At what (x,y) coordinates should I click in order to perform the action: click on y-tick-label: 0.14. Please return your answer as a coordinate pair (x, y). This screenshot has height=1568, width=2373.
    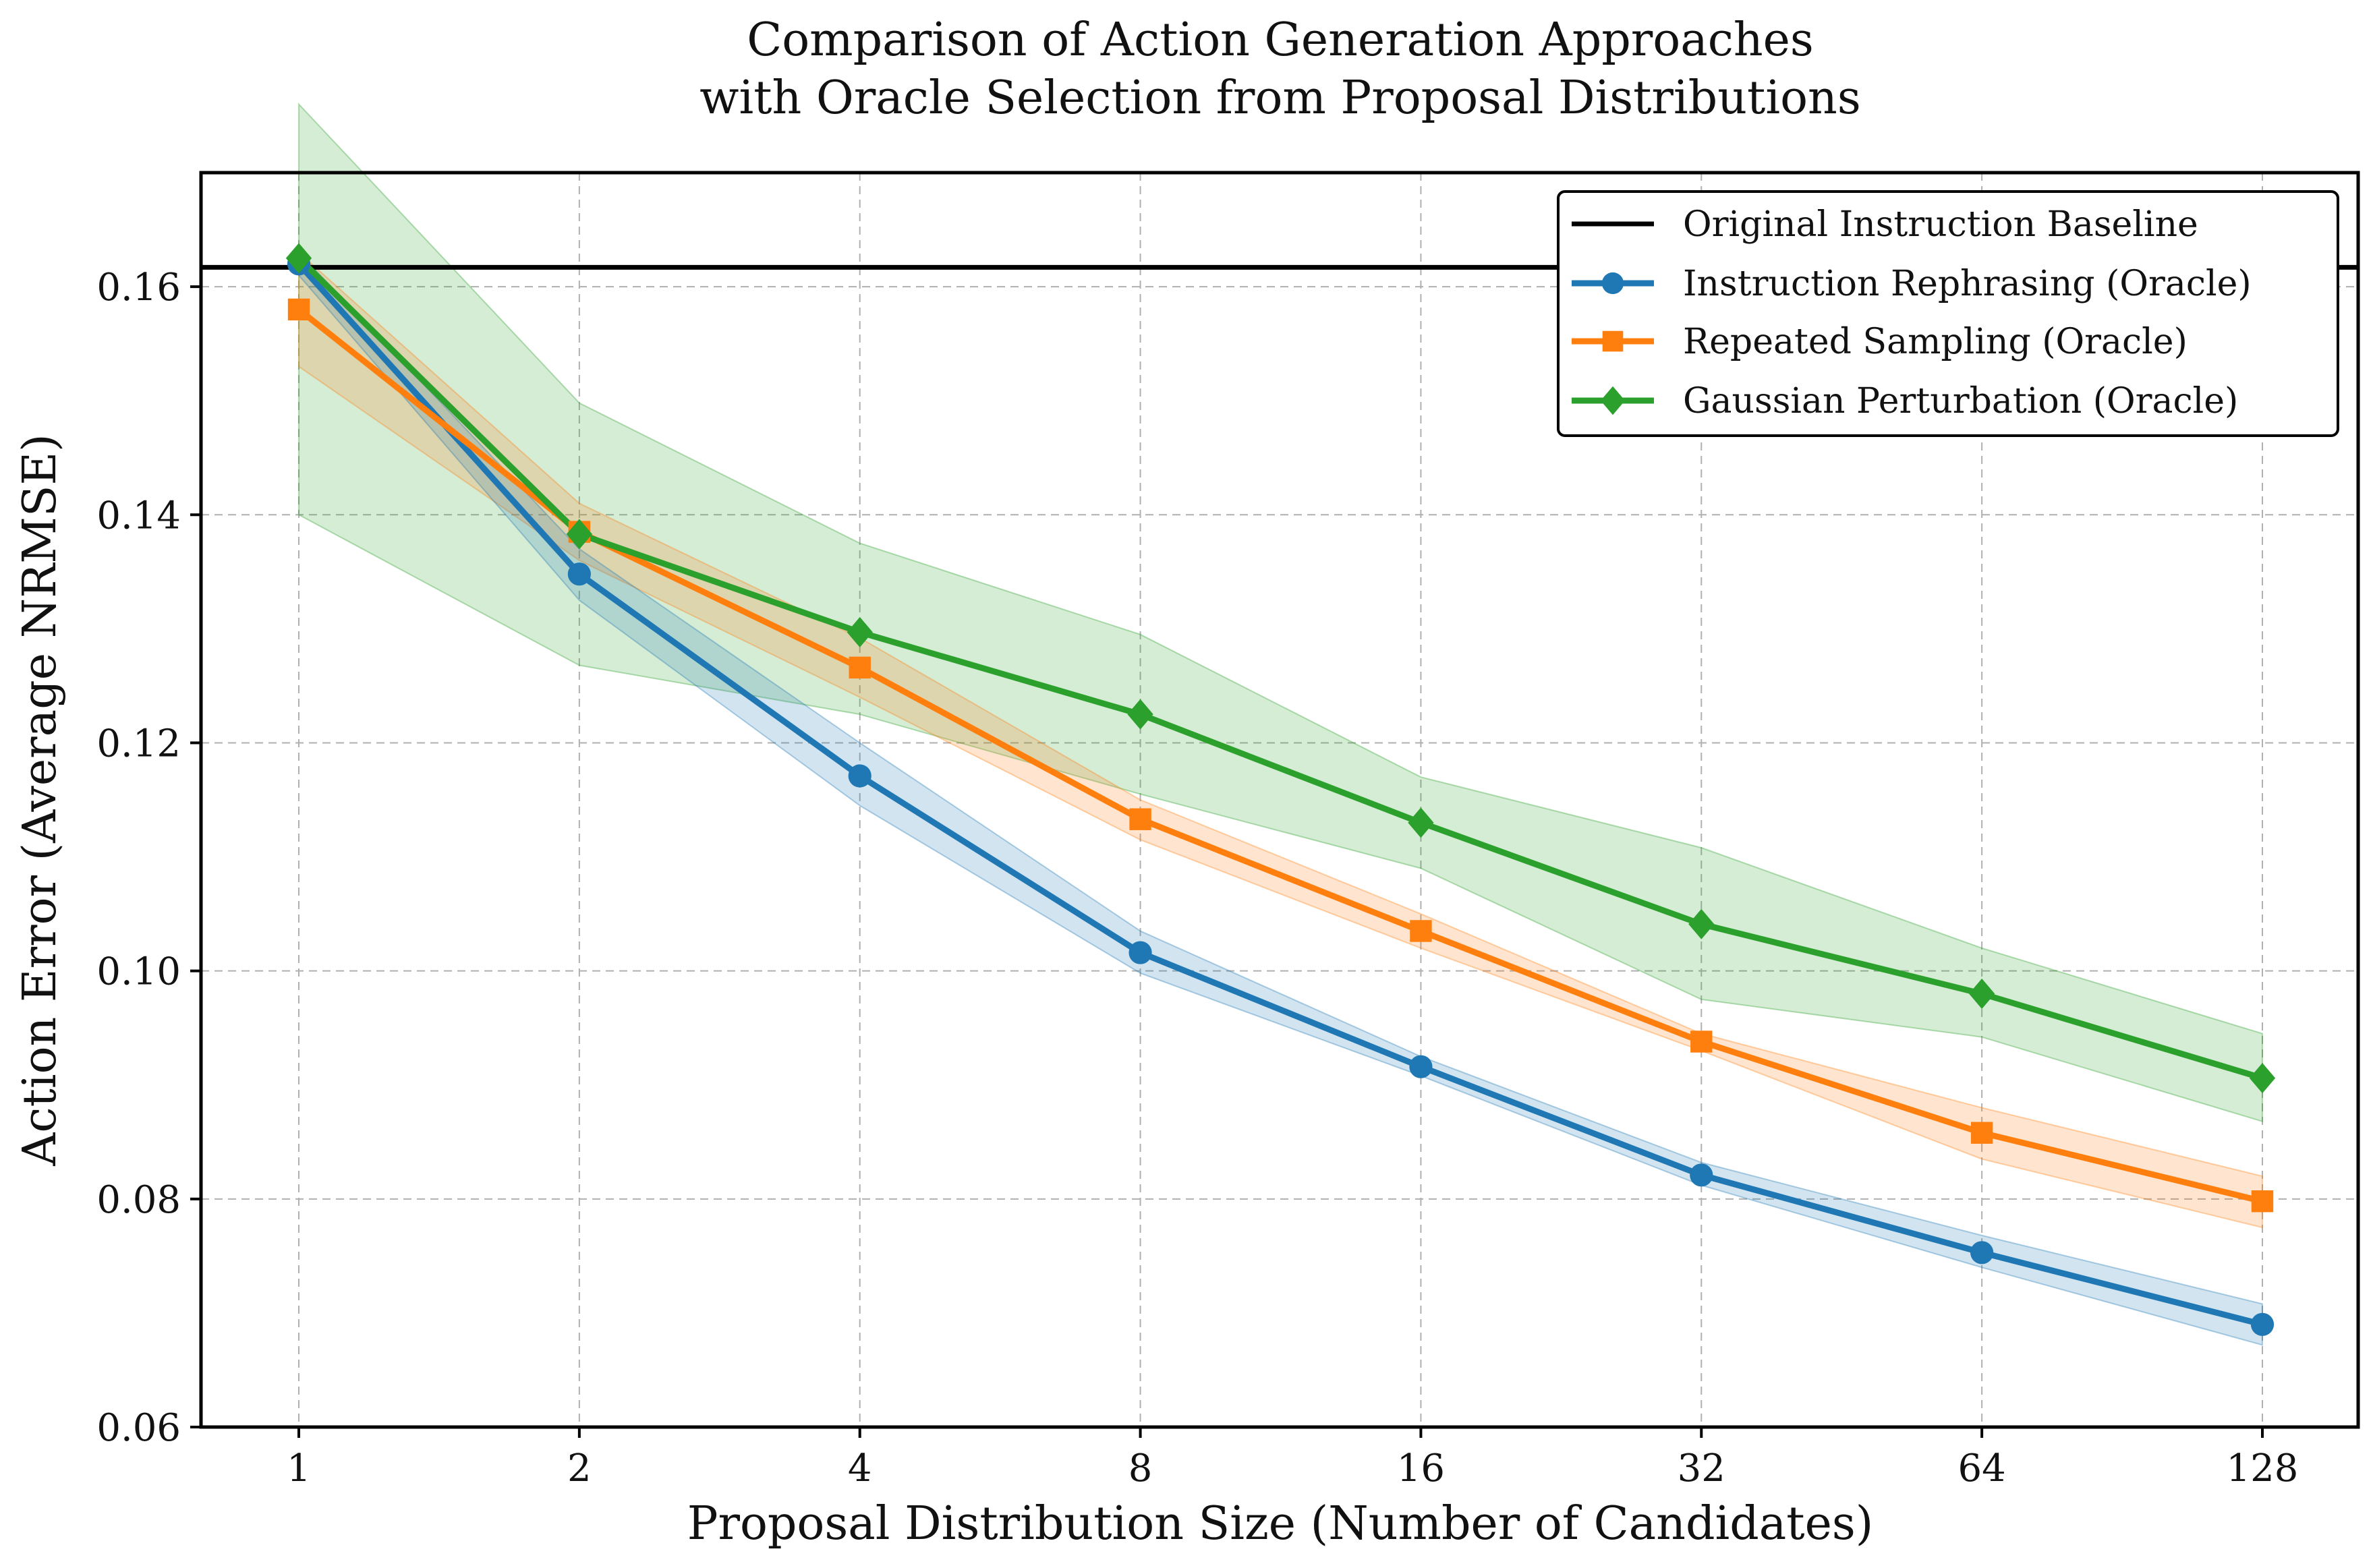
    Looking at the image, I should click on (138, 516).